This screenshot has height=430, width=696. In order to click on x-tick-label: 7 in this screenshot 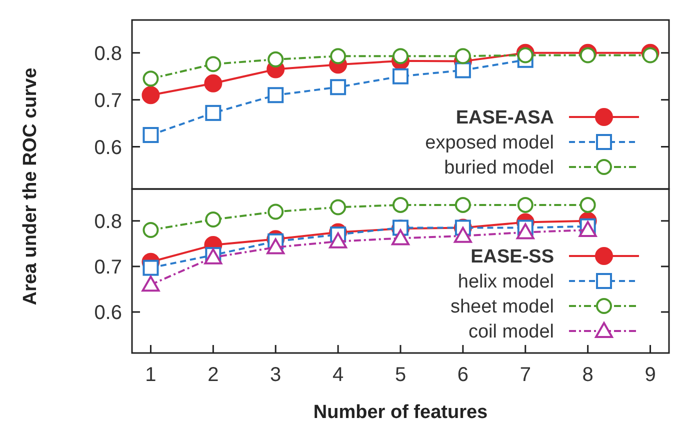, I will do `click(525, 375)`.